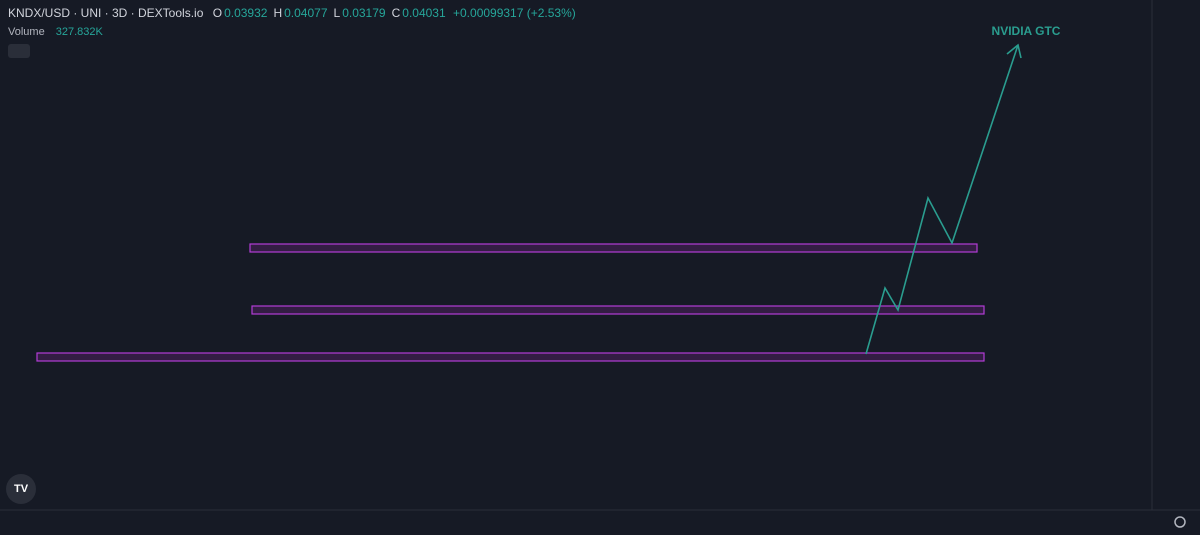 The image size is (1200, 535). What do you see at coordinates (19, 51) in the screenshot?
I see `collapse-button` at bounding box center [19, 51].